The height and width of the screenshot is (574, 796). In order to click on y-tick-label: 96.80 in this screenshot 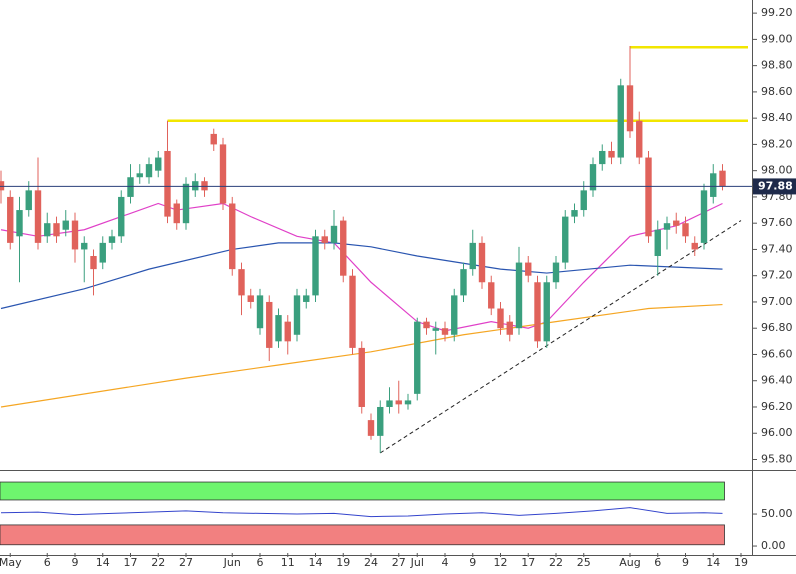, I will do `click(777, 327)`.